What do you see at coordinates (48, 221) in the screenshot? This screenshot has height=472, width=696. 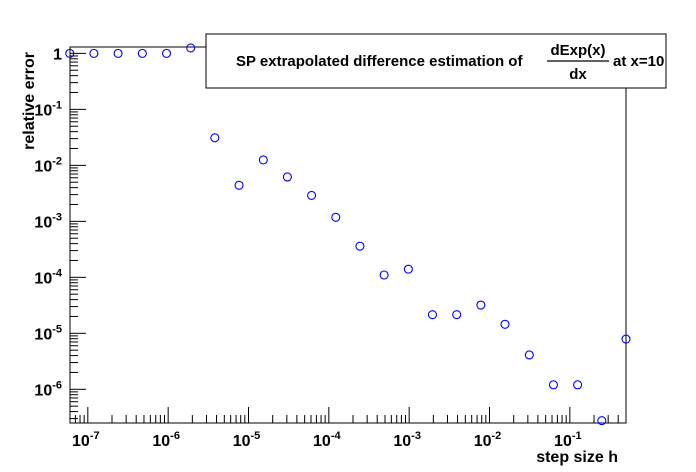 I see `y-tick-label: 10⁻³` at bounding box center [48, 221].